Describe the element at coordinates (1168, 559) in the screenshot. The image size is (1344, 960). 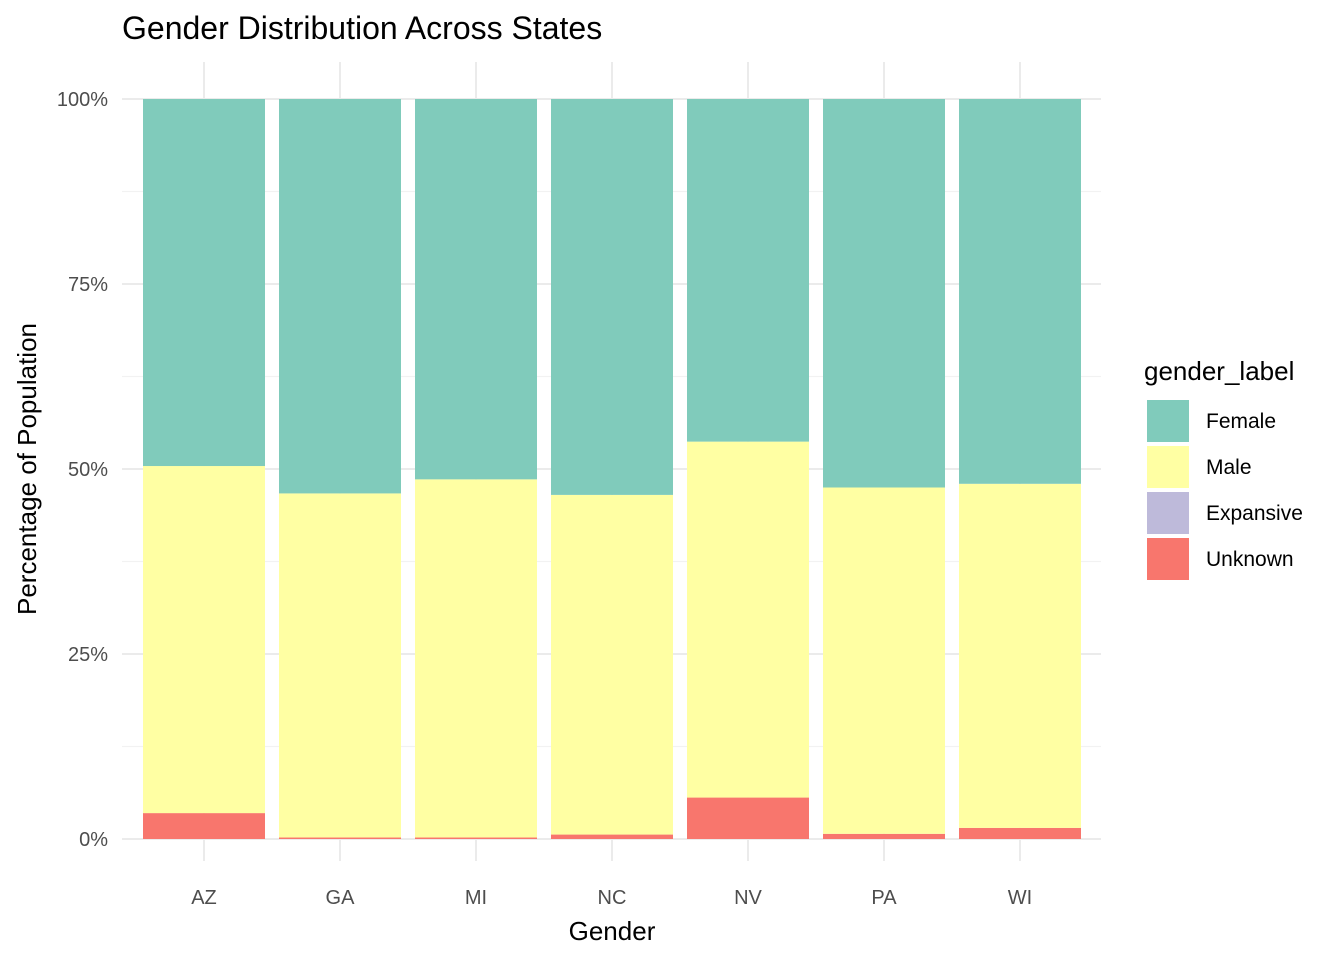
I see `legend-key-unknown` at that location.